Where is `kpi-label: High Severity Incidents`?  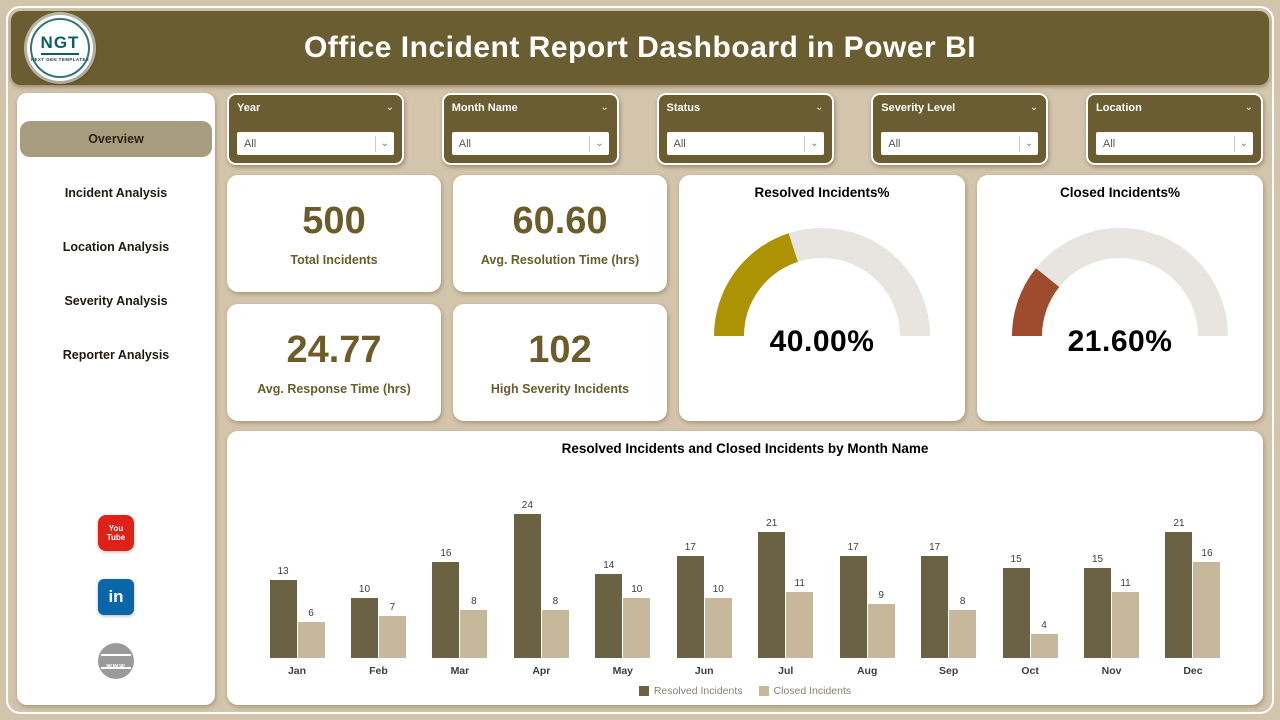 kpi-label: High Severity Incidents is located at coordinates (560, 389).